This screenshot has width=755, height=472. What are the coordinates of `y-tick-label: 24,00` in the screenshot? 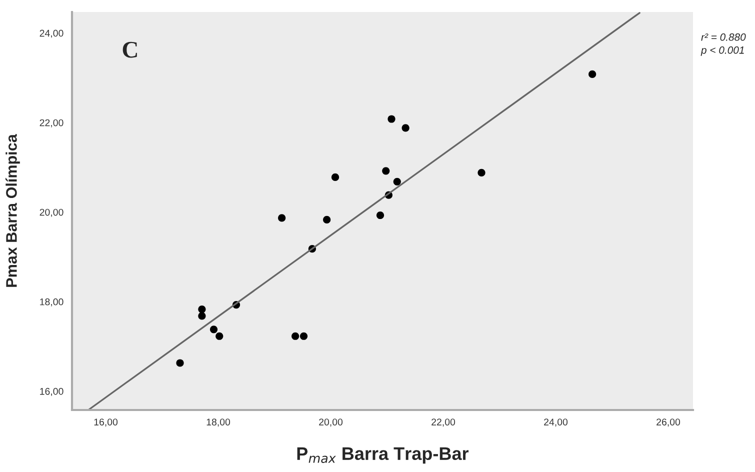 It's located at (52, 34).